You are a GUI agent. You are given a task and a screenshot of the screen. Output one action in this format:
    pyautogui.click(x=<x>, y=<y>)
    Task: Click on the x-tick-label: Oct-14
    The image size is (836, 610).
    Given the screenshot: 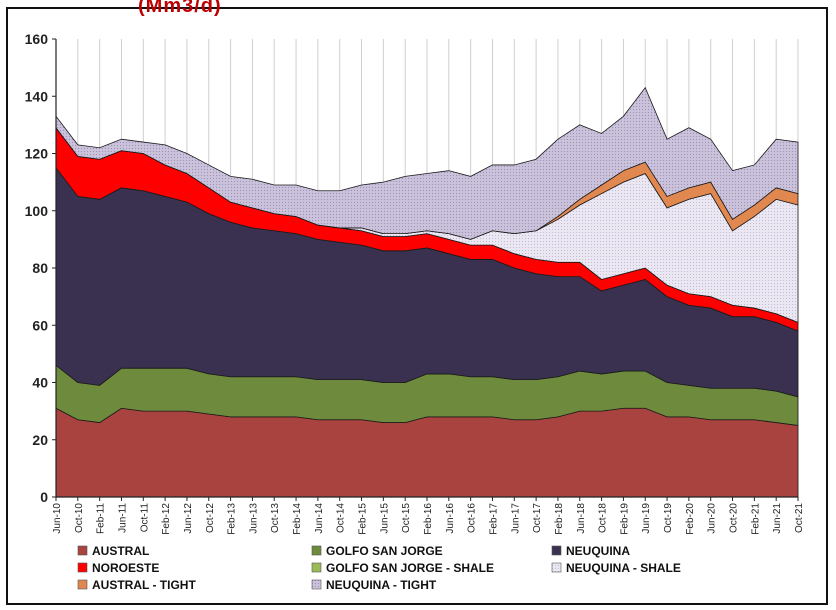 What is the action you would take?
    pyautogui.click(x=341, y=518)
    